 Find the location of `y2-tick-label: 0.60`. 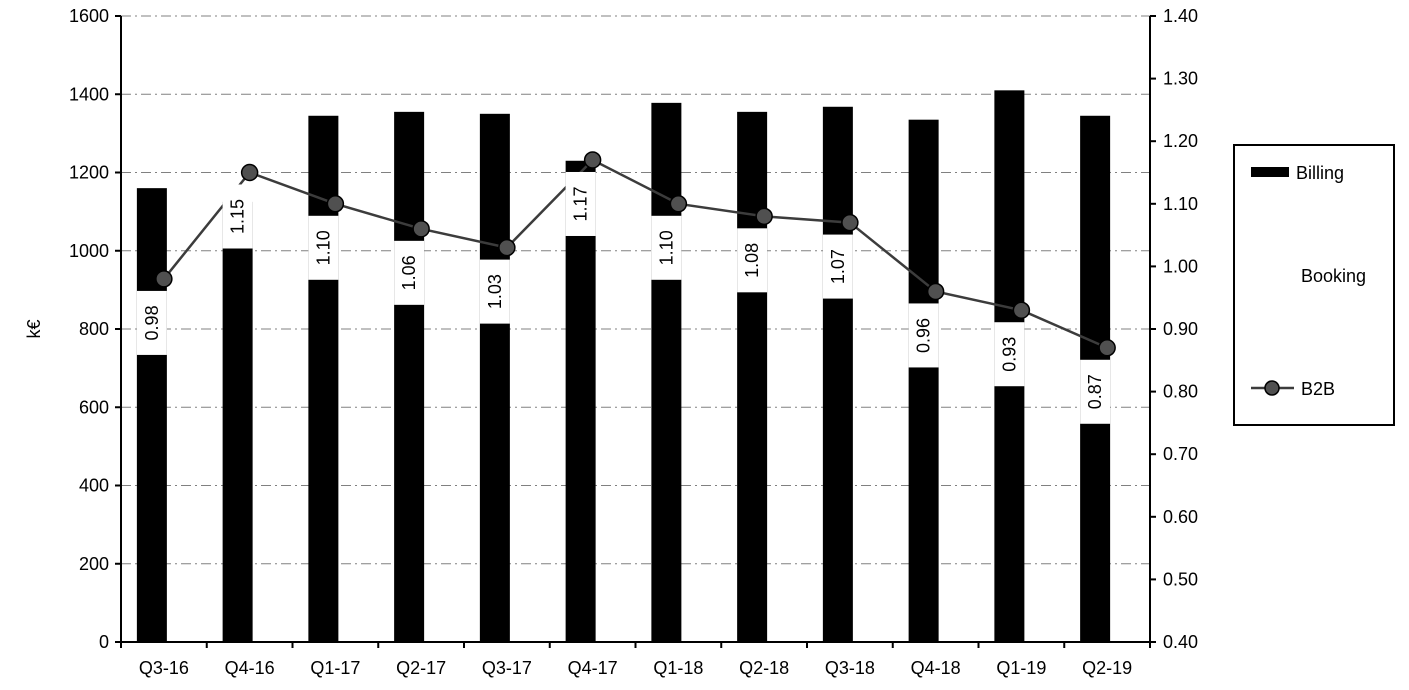

y2-tick-label: 0.60 is located at coordinates (1180, 517).